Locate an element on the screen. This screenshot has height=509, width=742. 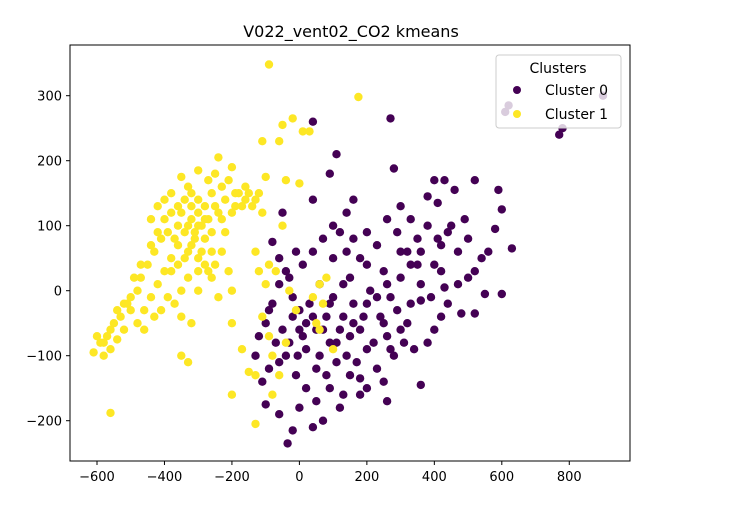
legend: Clusters Cluster 0 Cluster 1 is located at coordinates (558, 91).